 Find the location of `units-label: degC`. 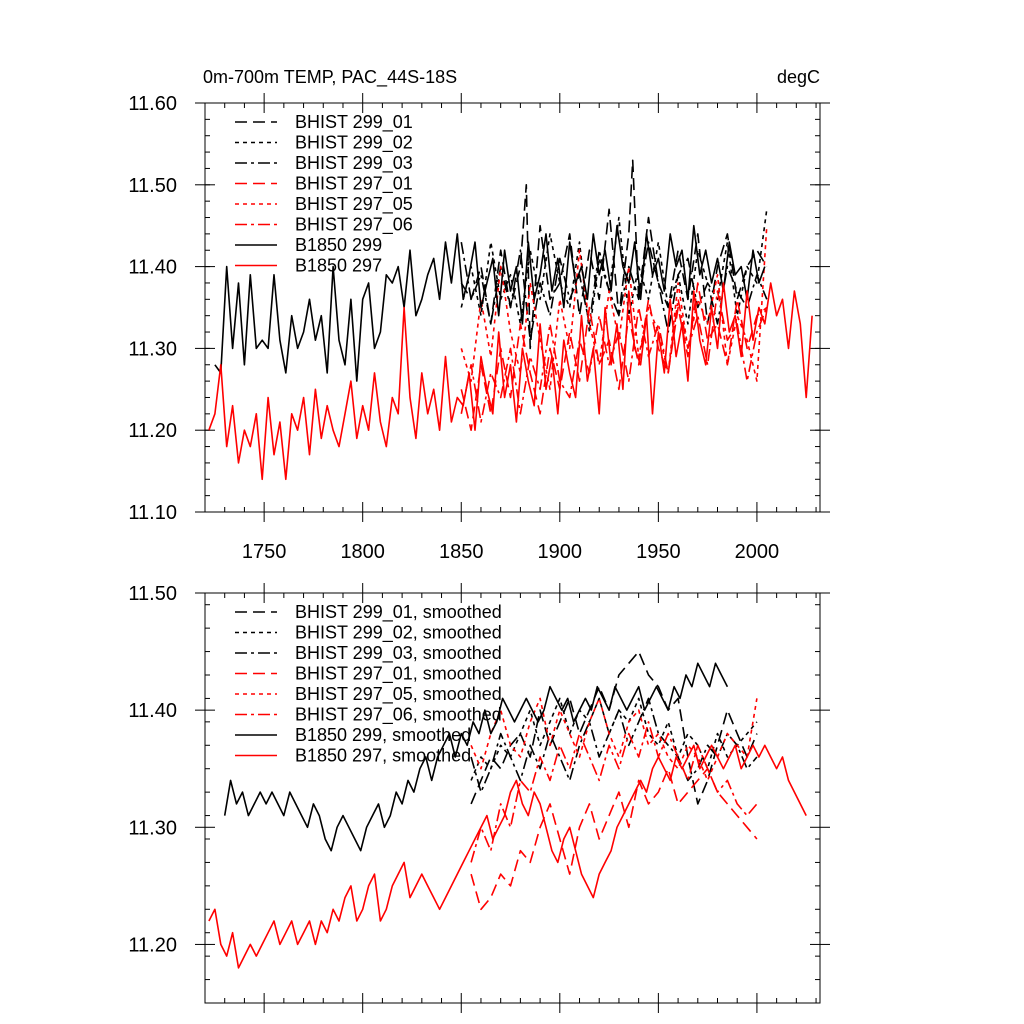

units-label: degC is located at coordinates (798, 77).